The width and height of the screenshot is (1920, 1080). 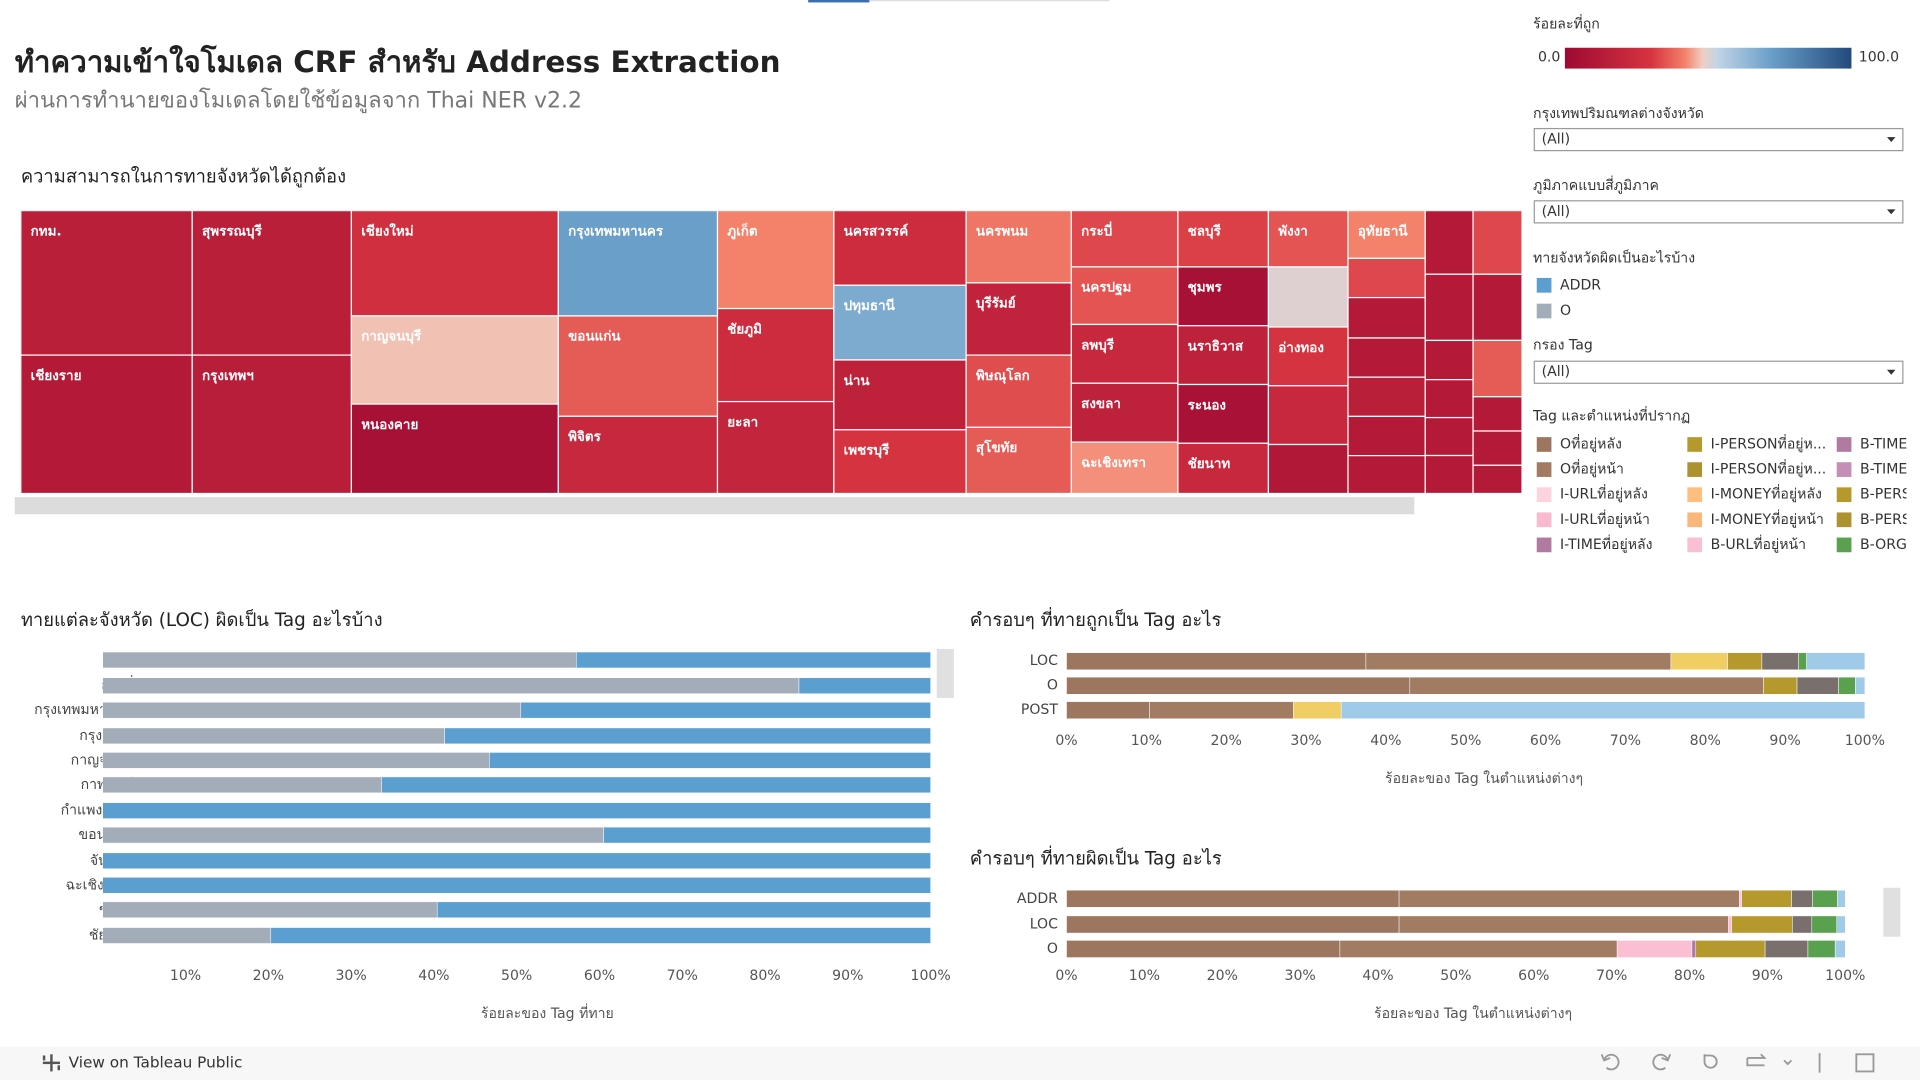 What do you see at coordinates (1044, 924) in the screenshot?
I see `y-tick-label: LOC` at bounding box center [1044, 924].